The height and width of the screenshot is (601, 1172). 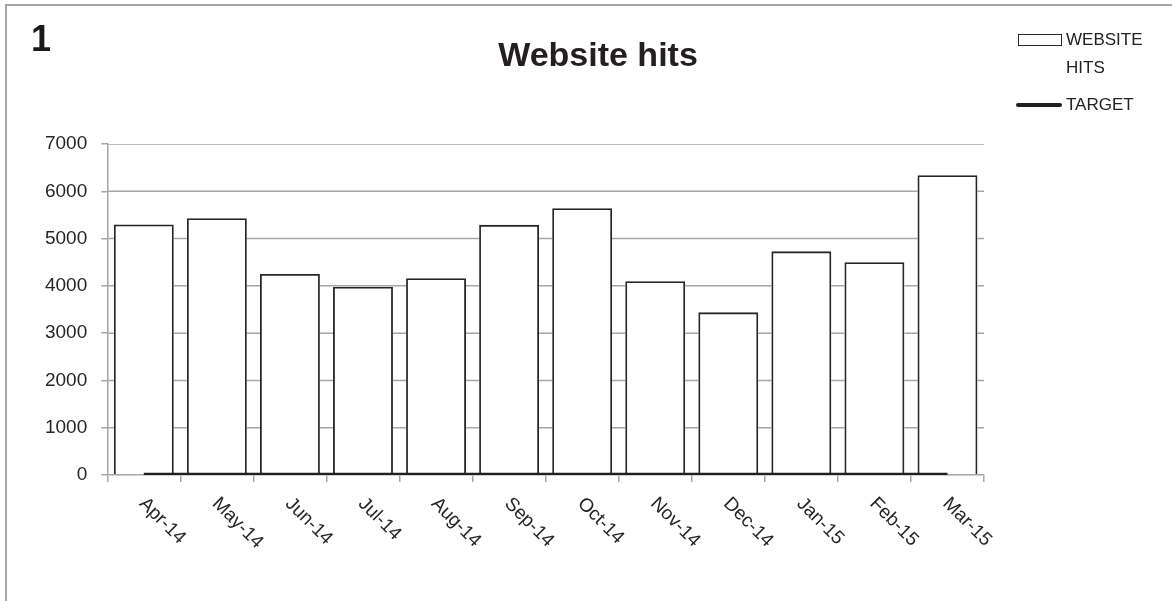 I want to click on y-tick-label: 2000, so click(x=66, y=379).